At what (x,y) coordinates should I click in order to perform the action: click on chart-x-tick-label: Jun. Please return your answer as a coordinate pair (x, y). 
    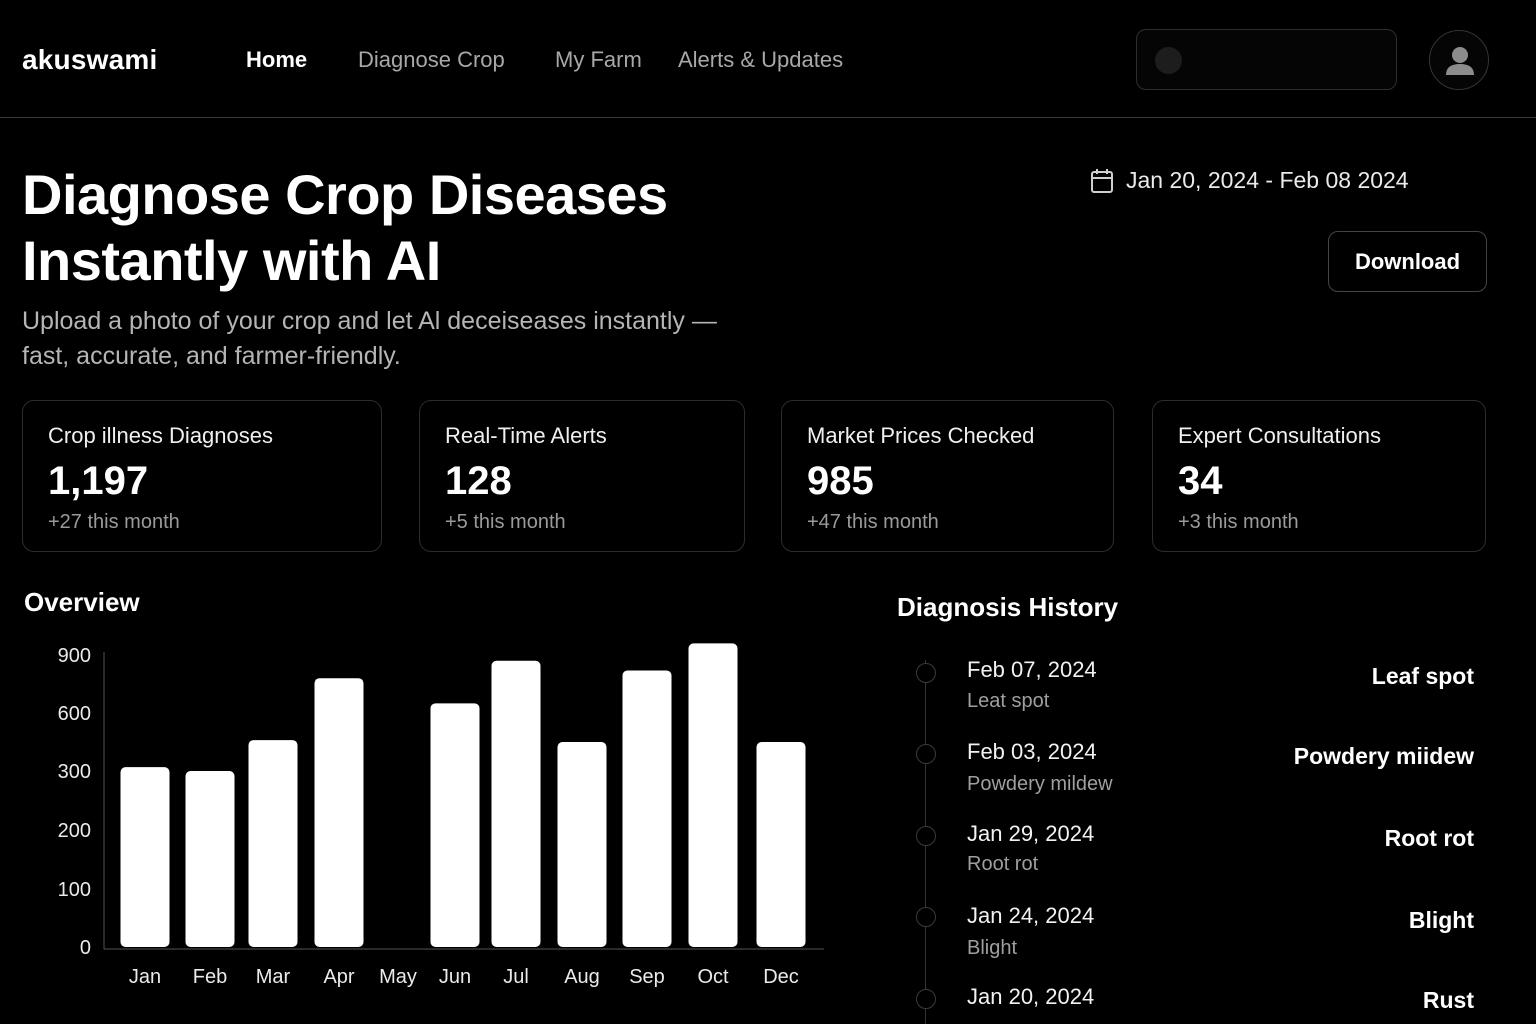
    Looking at the image, I should click on (455, 977).